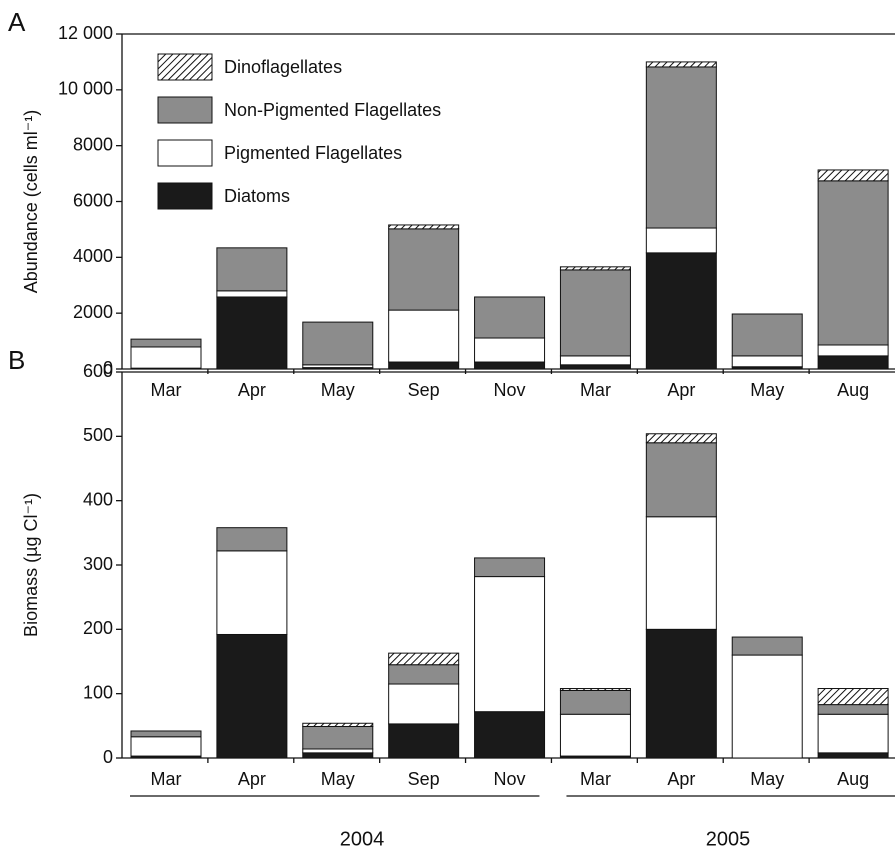  I want to click on legend-label: Diatoms, so click(257, 196).